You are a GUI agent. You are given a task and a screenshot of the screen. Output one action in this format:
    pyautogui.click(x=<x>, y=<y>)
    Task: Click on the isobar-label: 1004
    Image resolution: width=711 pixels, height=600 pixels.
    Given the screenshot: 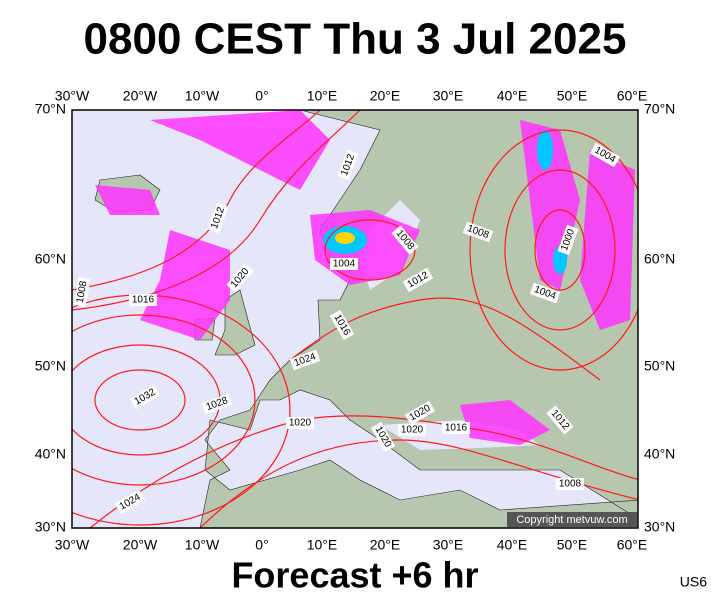 What is the action you would take?
    pyautogui.click(x=344, y=264)
    